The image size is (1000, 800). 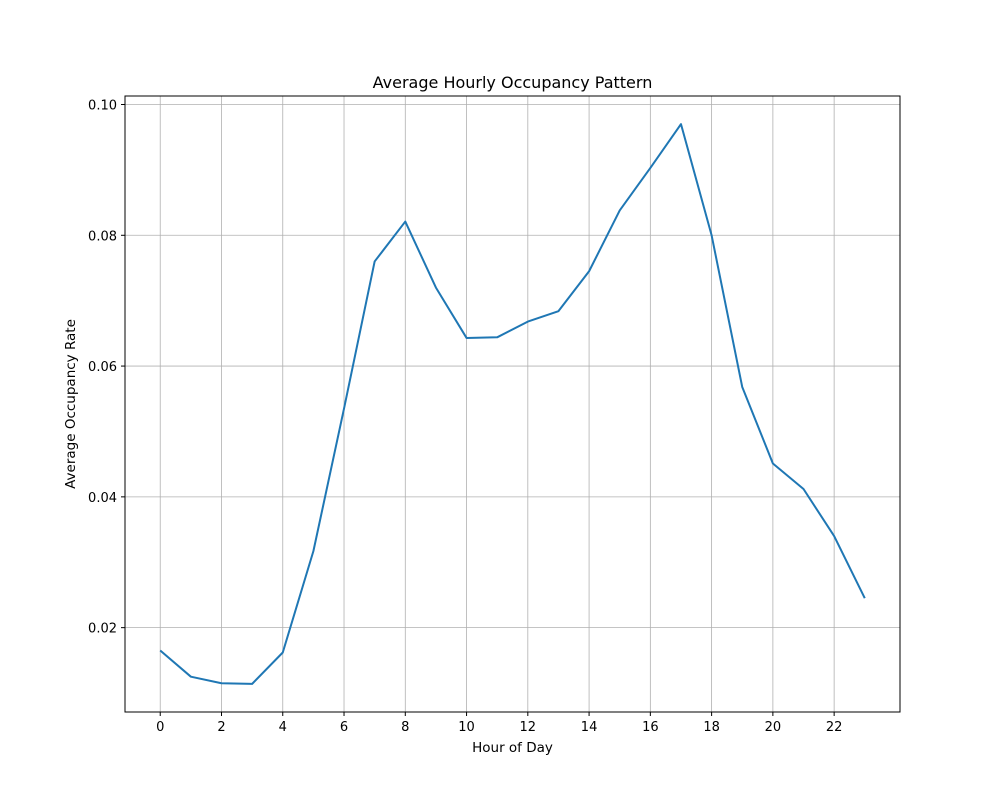 I want to click on y-tick-label: 0.04, so click(x=102, y=498).